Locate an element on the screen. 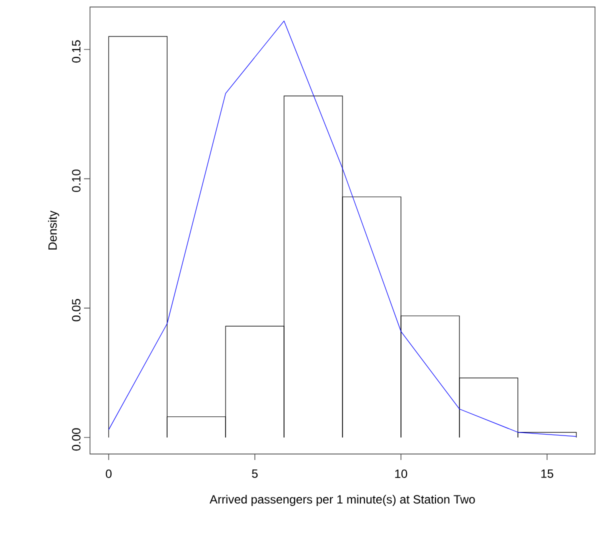 This screenshot has width=598, height=541. y-tick-label: 0.10 is located at coordinates (76, 181).